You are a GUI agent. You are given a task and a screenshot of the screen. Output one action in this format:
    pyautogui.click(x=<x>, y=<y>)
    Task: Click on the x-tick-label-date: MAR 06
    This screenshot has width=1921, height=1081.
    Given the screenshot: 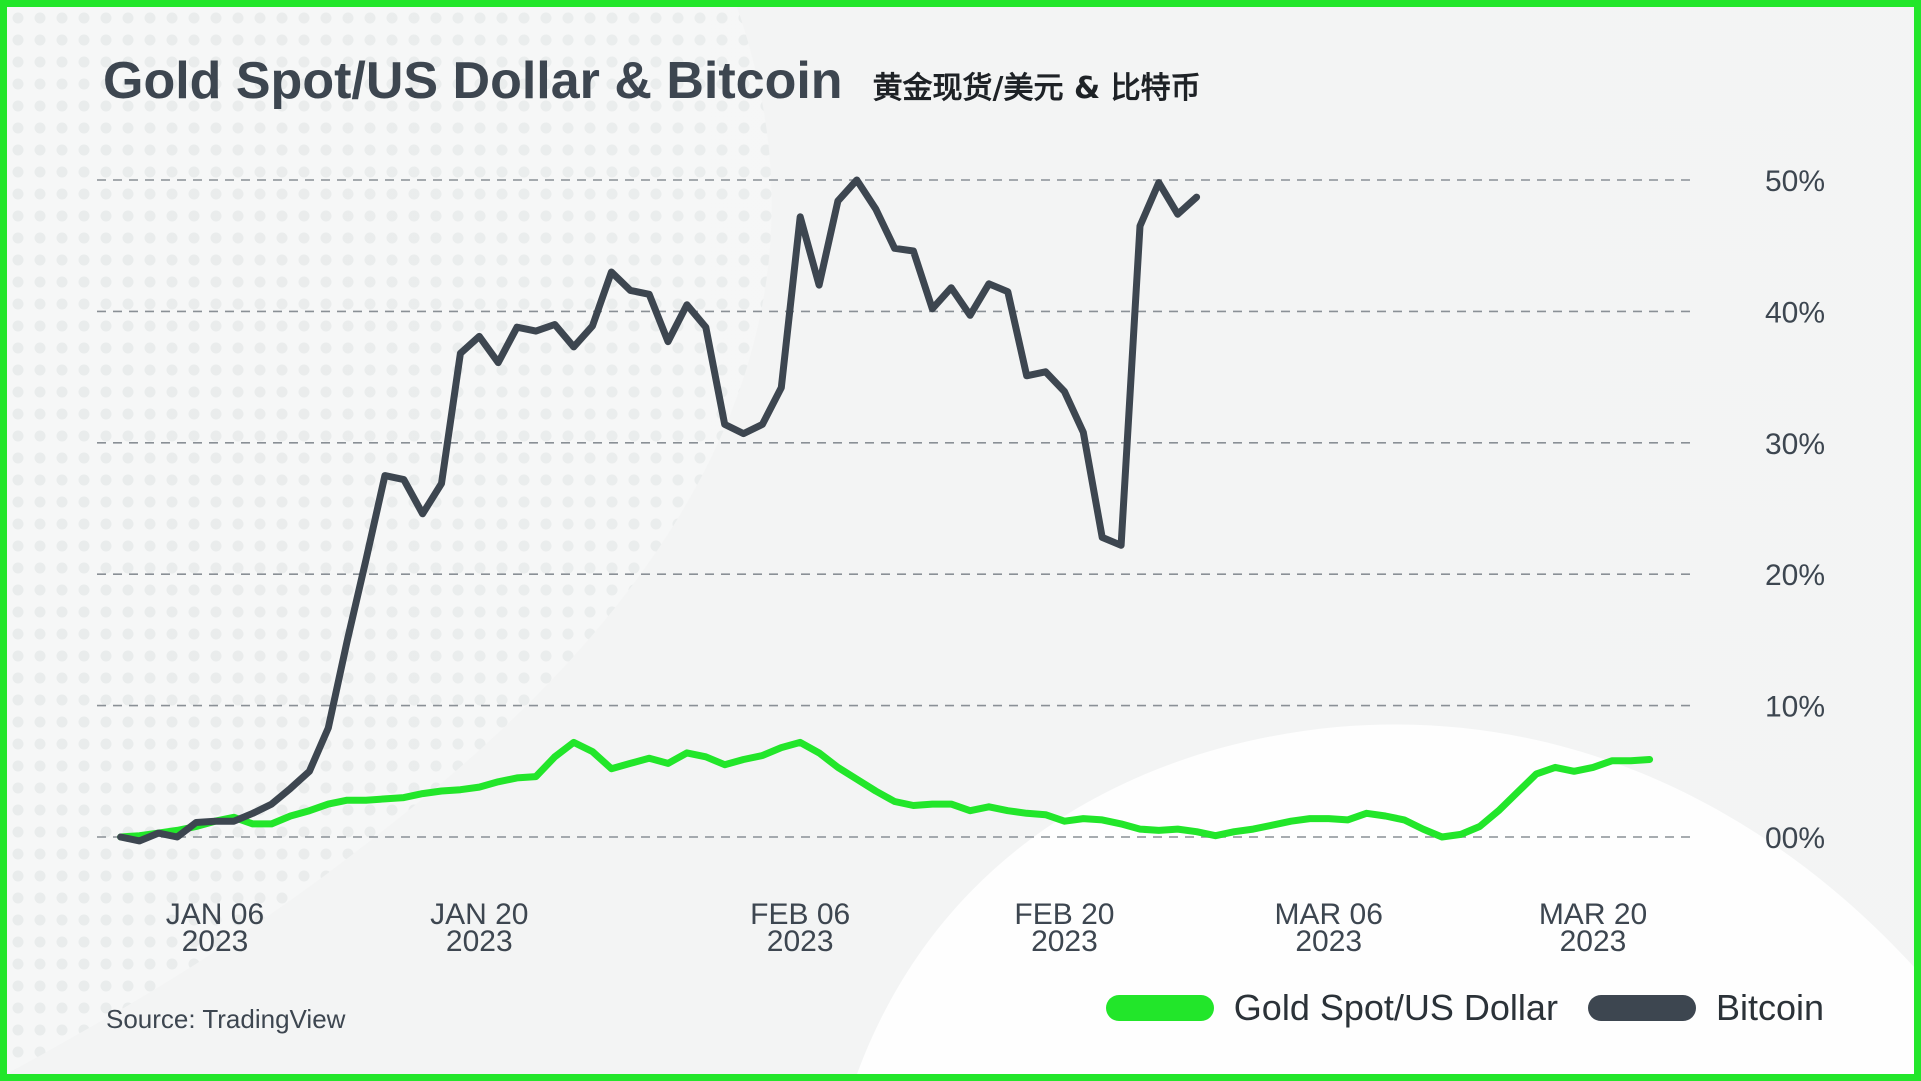 What is the action you would take?
    pyautogui.click(x=1329, y=914)
    